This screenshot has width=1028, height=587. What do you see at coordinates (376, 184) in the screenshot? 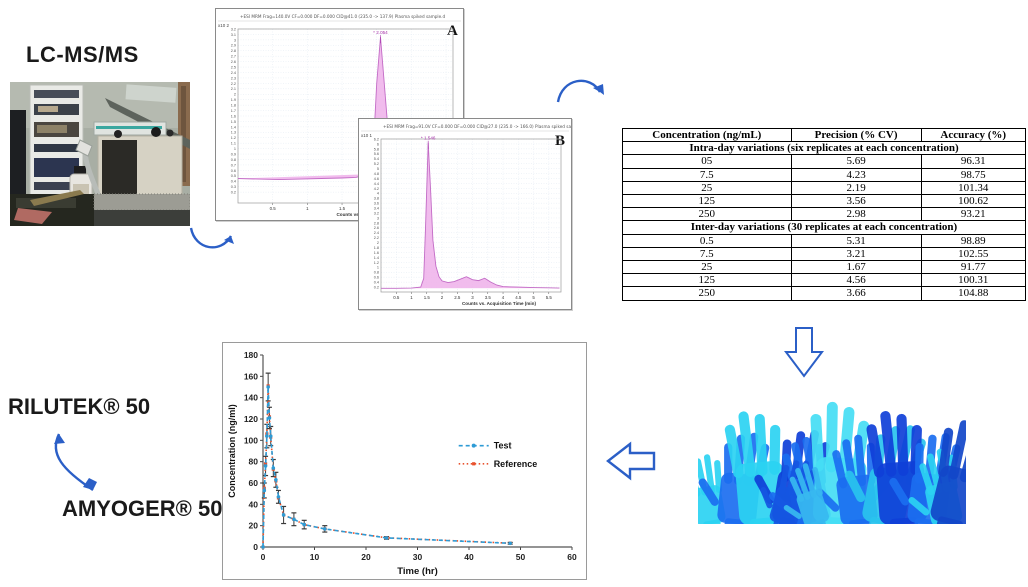
I see `svg-text: 4.4` at bounding box center [376, 184].